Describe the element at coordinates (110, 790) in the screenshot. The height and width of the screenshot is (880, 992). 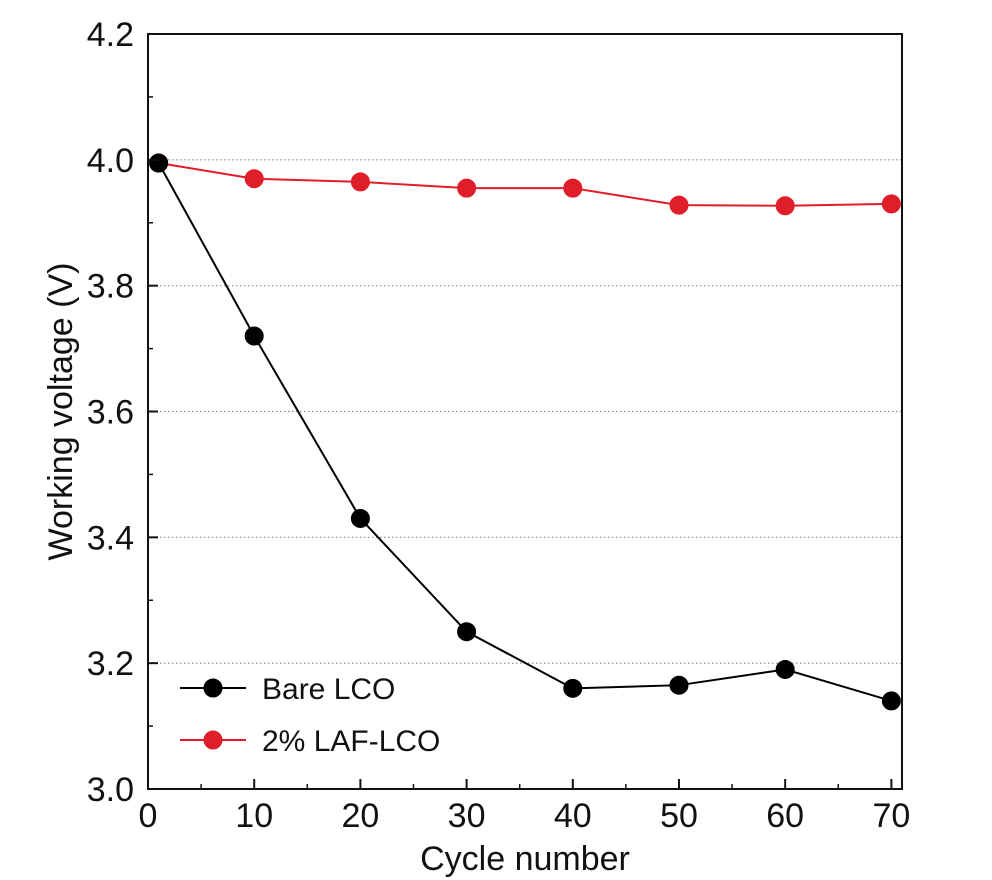
I see `y-tick-label: 3.0` at that location.